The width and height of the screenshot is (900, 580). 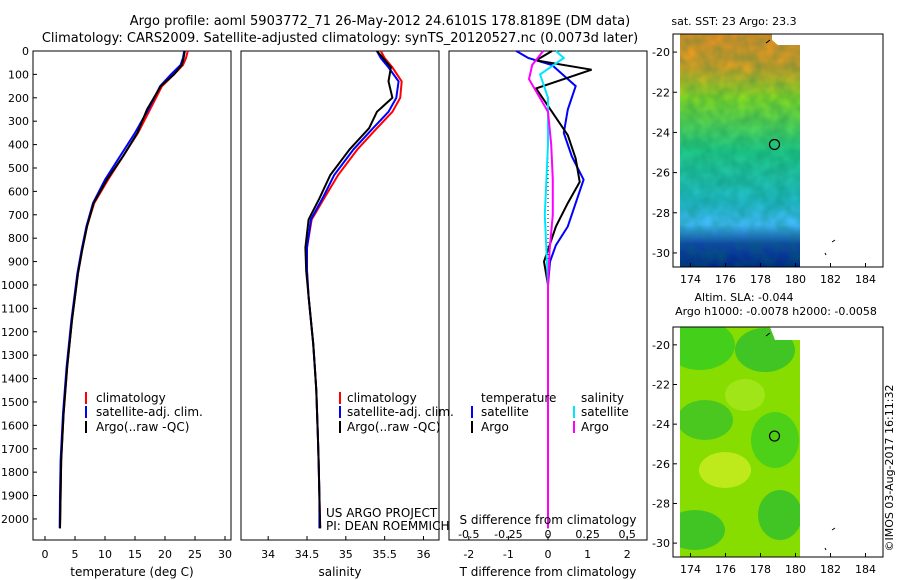 I want to click on depth-tick-label: 1300, so click(x=15, y=355).